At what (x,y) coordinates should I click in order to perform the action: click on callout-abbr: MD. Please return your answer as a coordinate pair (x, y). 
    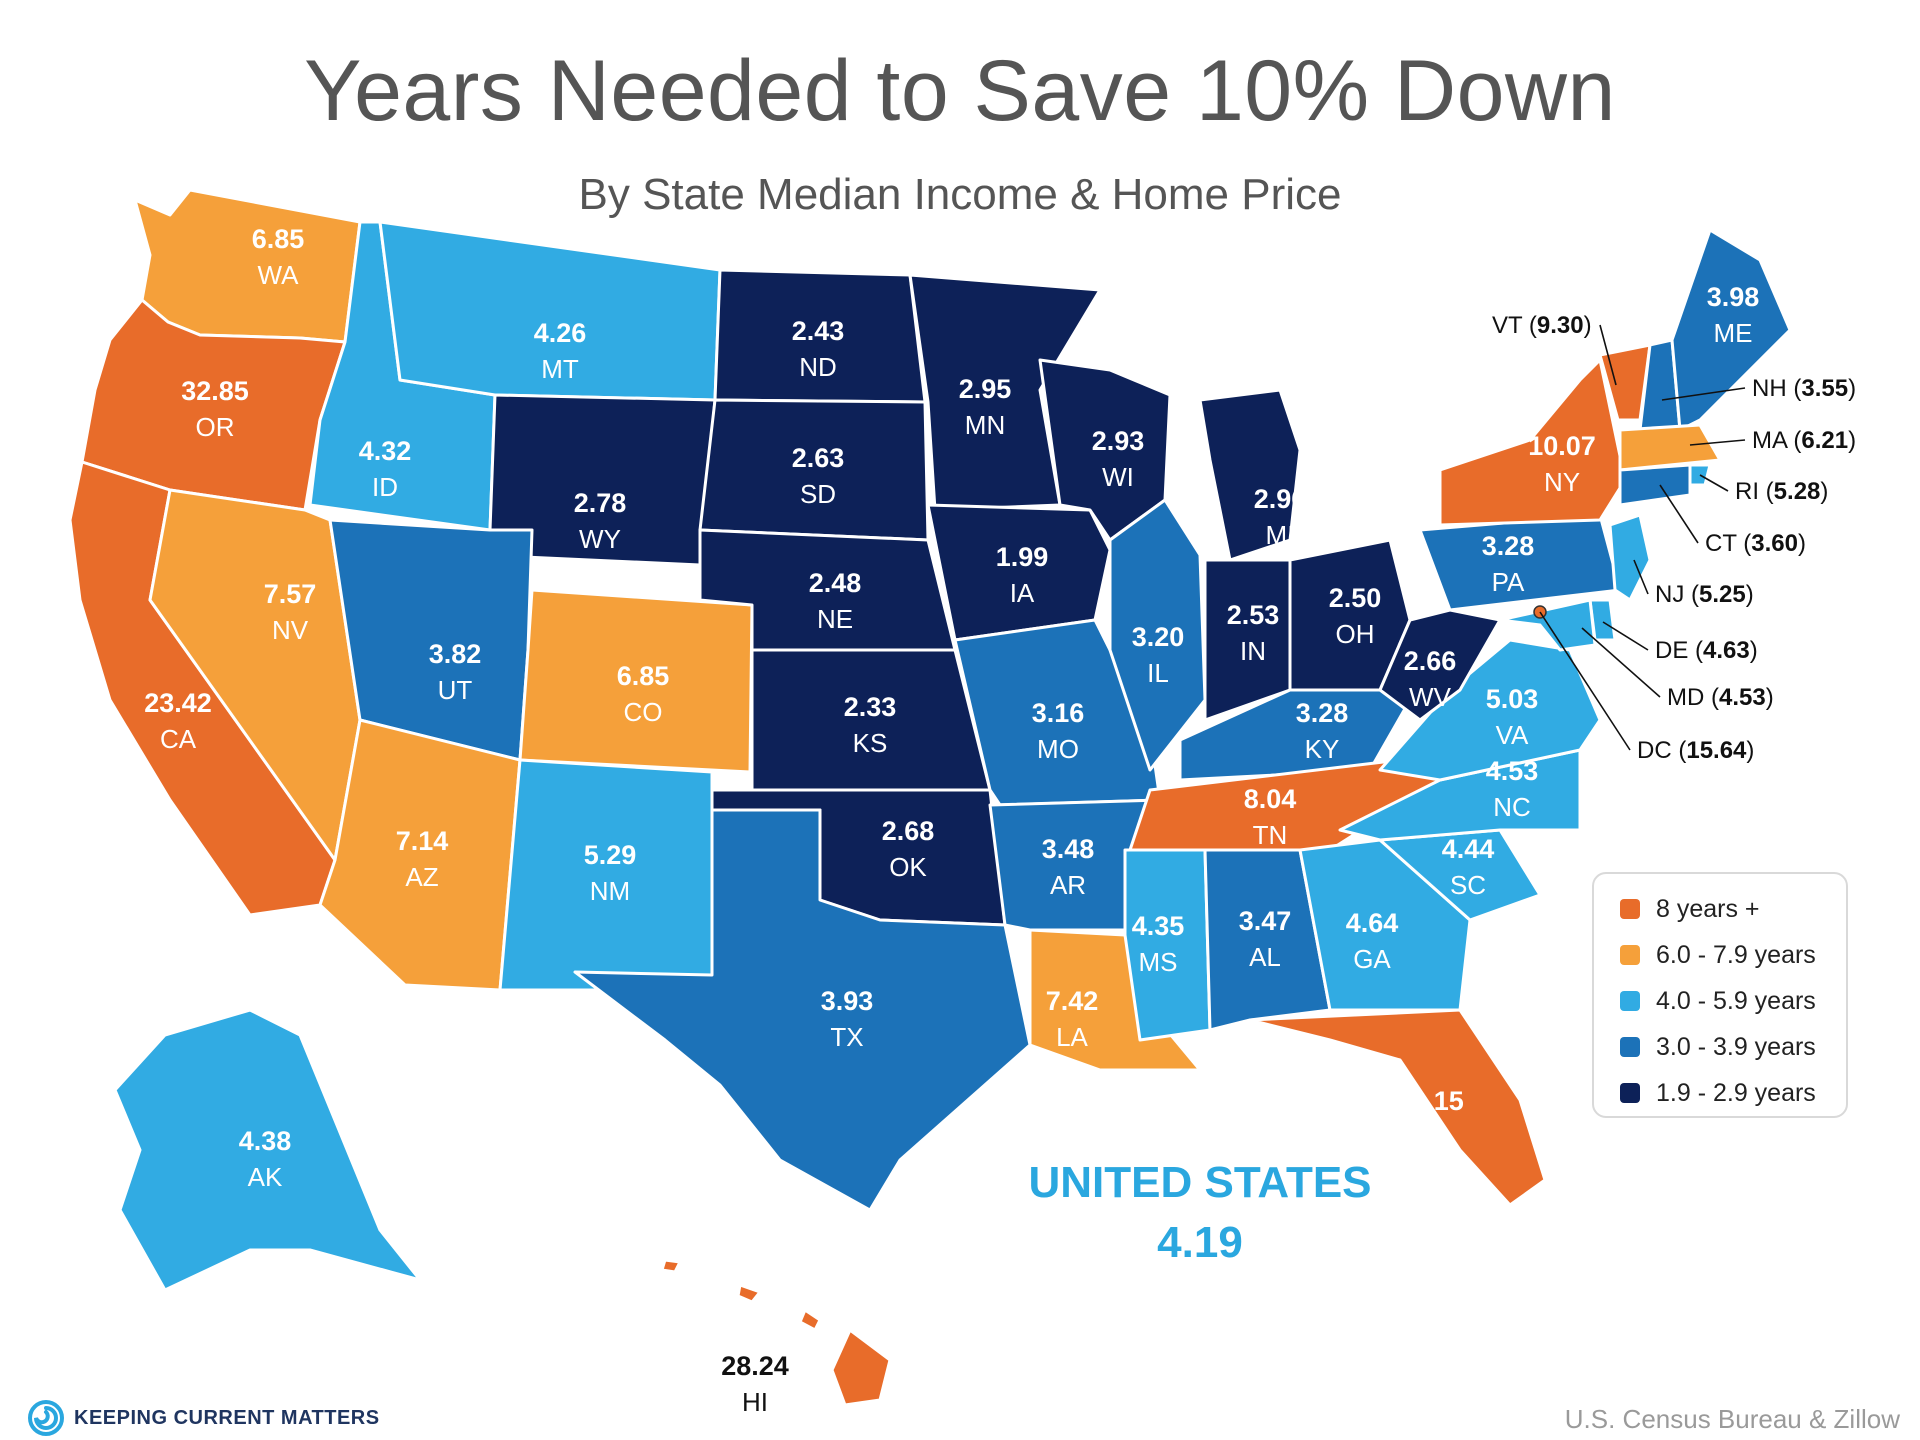
    Looking at the image, I should click on (1685, 697).